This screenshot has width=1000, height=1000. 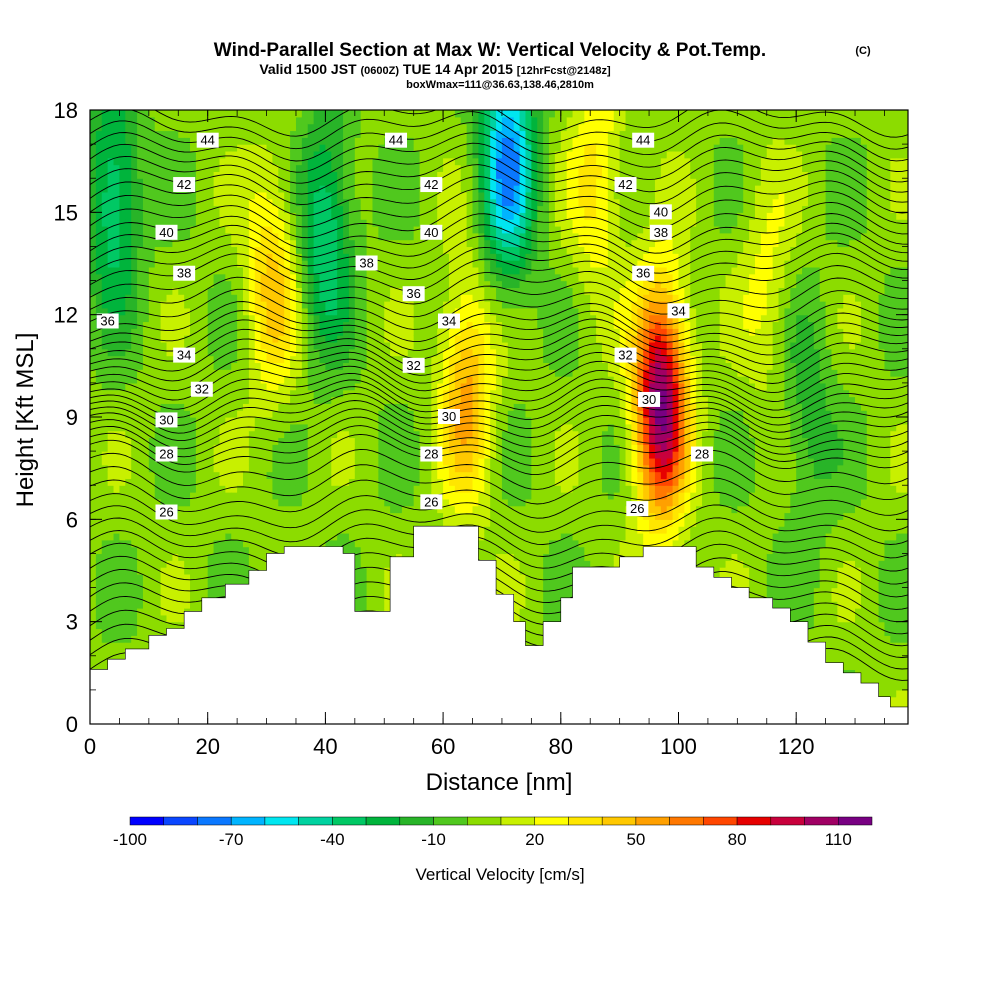 What do you see at coordinates (863, 51) in the screenshot?
I see `title-mark: (C)` at bounding box center [863, 51].